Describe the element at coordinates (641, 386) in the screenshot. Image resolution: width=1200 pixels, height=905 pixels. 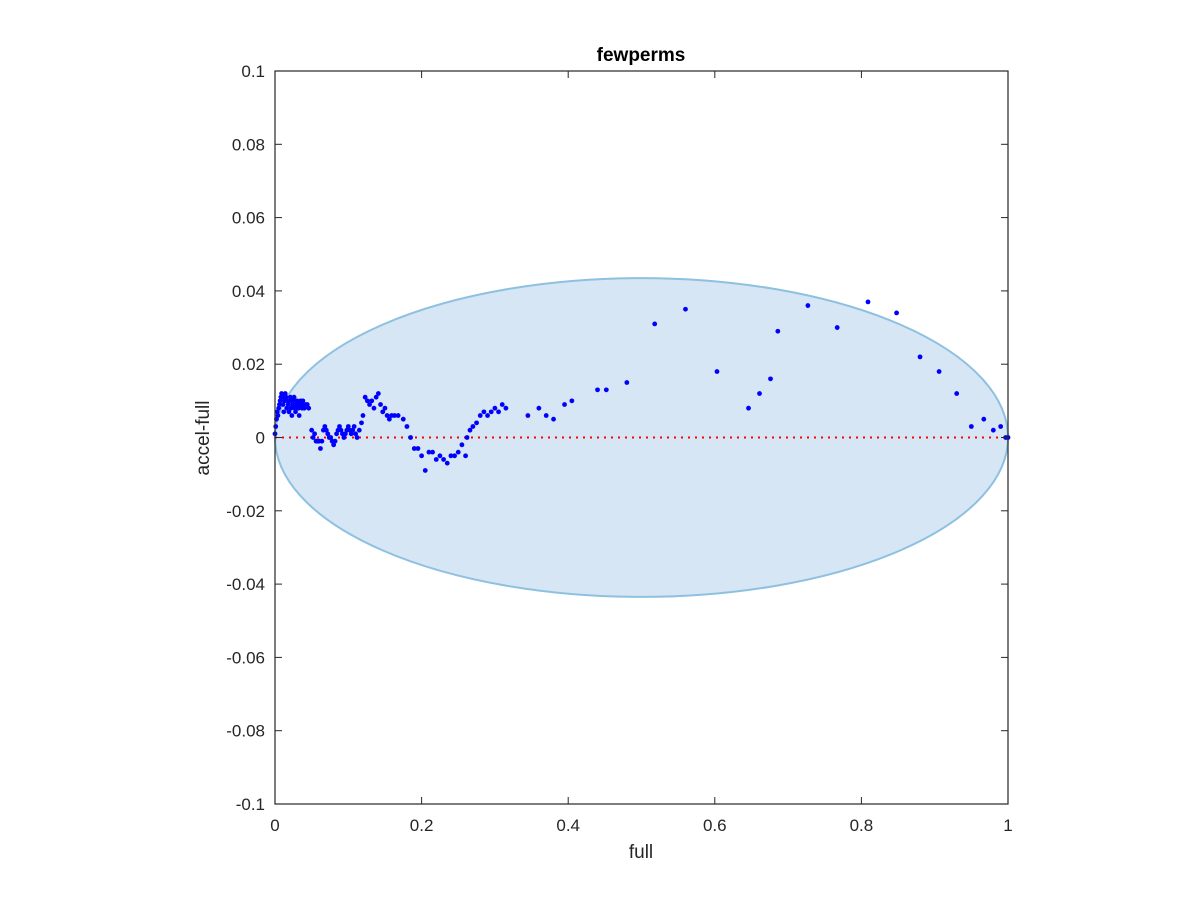
I see `data-points` at that location.